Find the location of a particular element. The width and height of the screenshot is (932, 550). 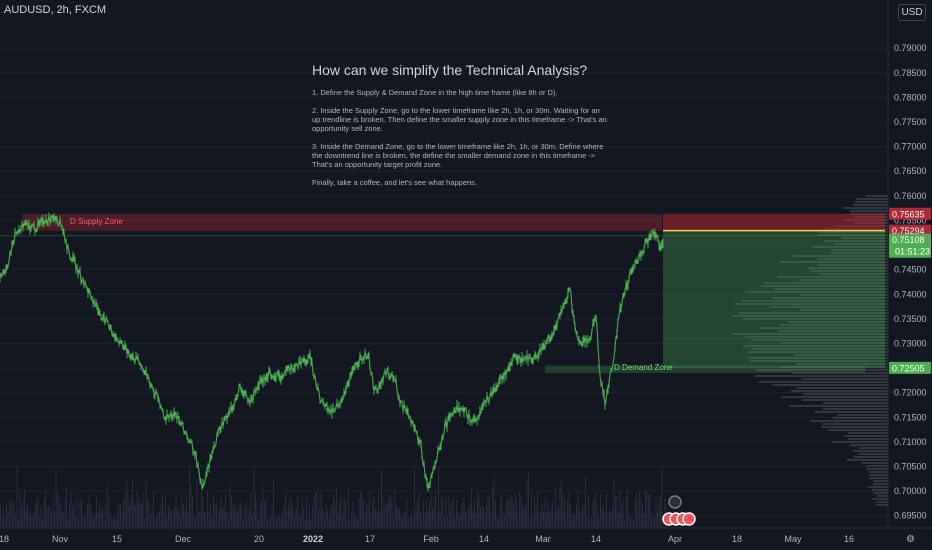

zone-label: D Supply Zone is located at coordinates (96, 221).